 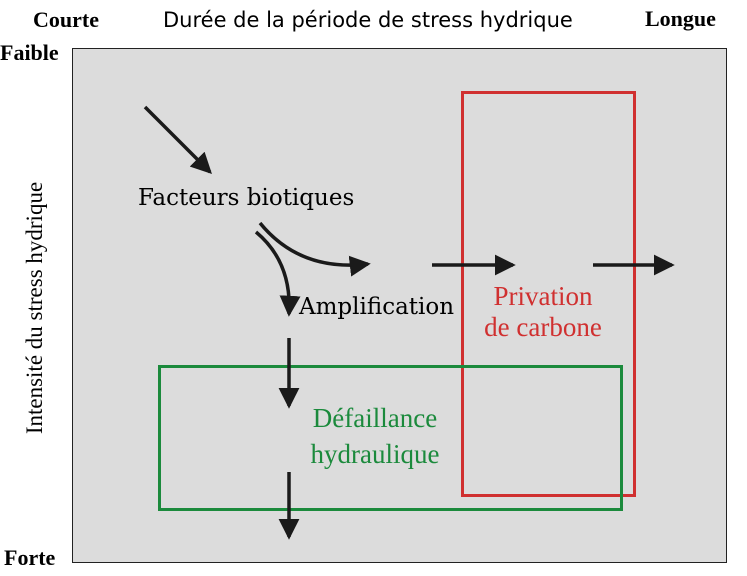 I want to click on hydraulic-label-line2: hydraulique, so click(x=375, y=454).